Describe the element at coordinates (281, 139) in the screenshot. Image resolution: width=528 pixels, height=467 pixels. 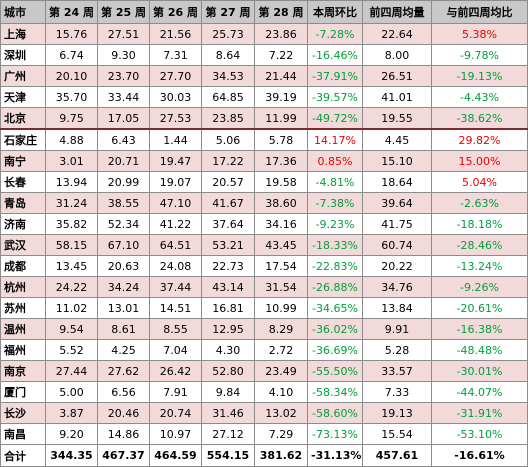
I see `cell-week-28: 5.78` at that location.